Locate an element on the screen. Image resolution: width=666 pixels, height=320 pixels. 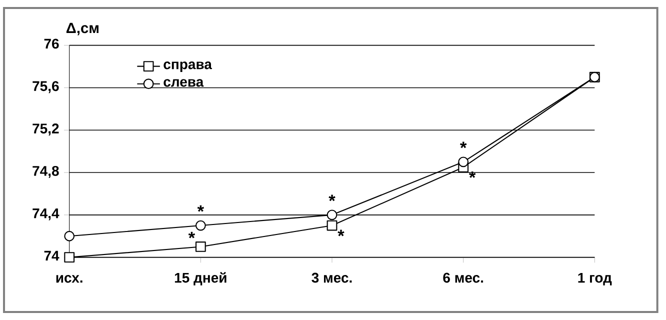
y-axis-title: Δ,см is located at coordinates (82, 29).